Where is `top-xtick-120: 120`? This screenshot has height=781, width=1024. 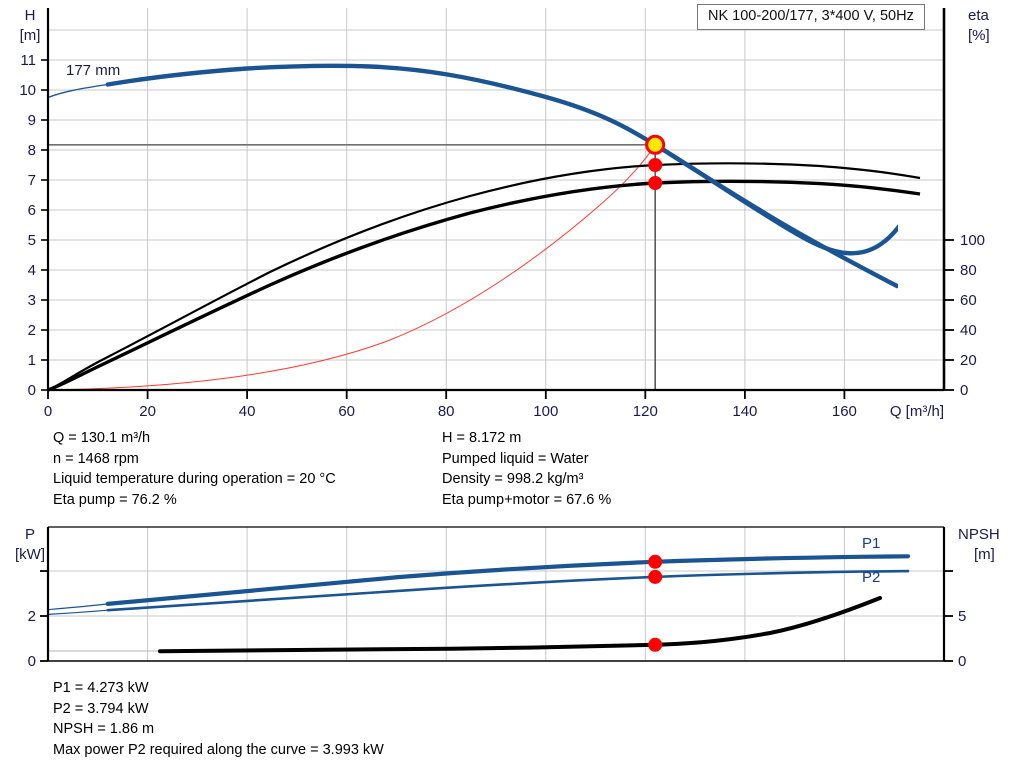 top-xtick-120: 120 is located at coordinates (645, 411).